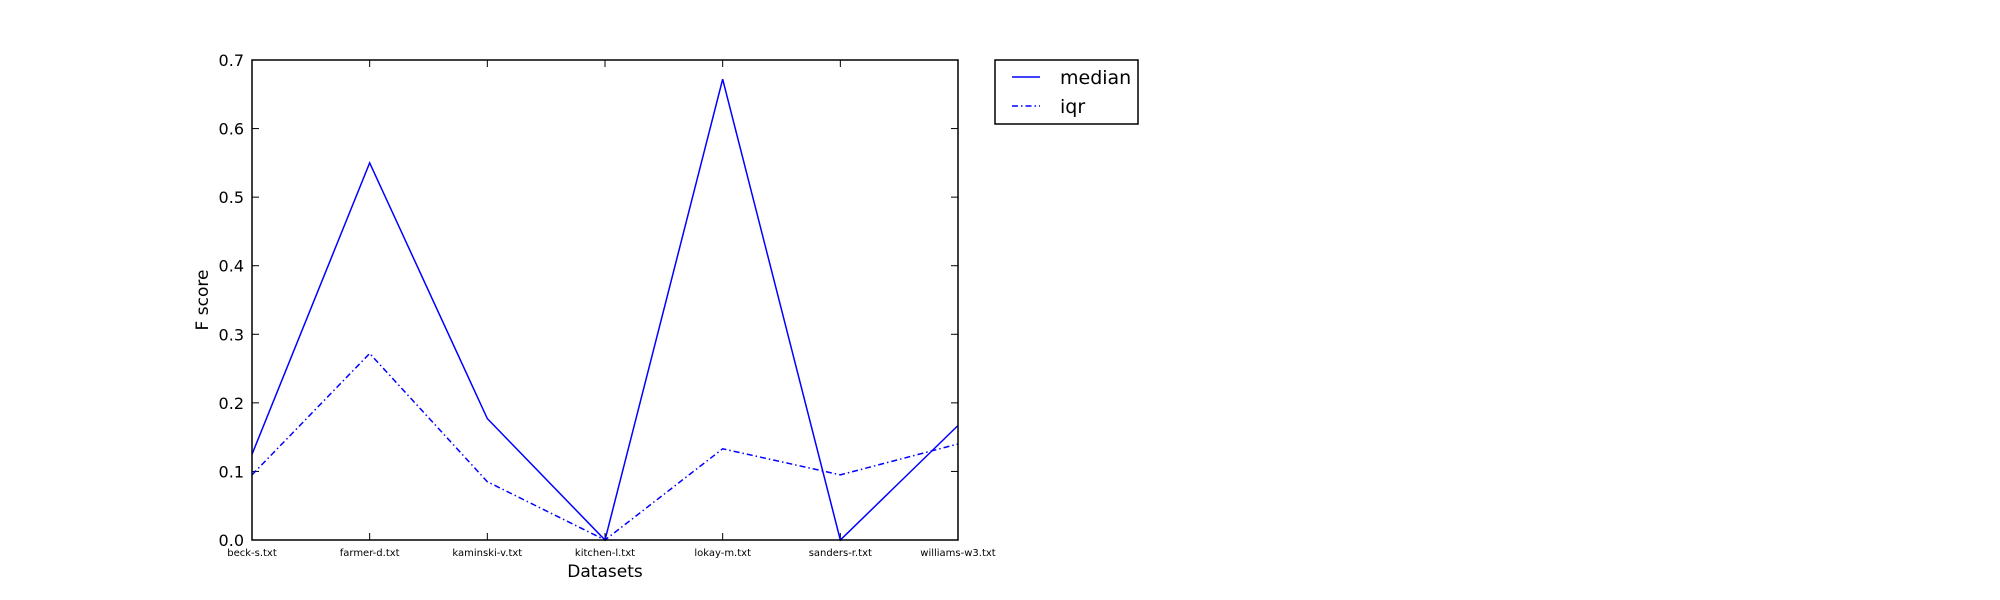  Describe the element at coordinates (231, 403) in the screenshot. I see `y-tick-label: 0.2` at that location.